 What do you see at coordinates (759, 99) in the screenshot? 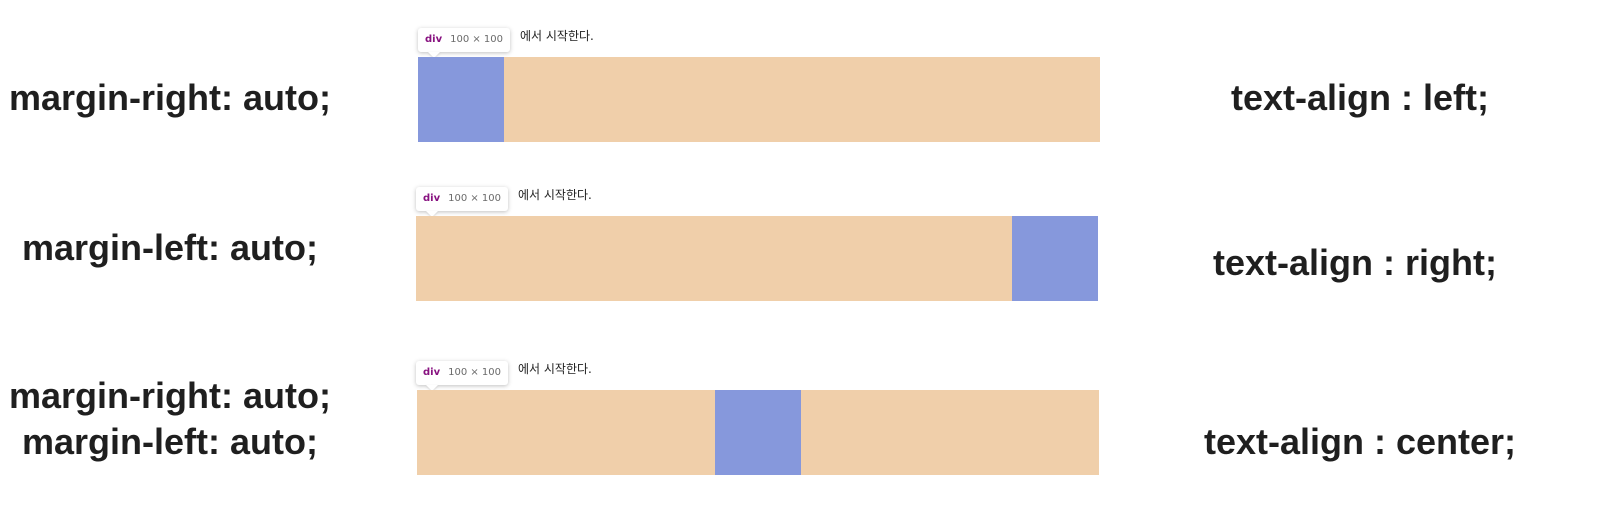
I see `container-bar-row1` at bounding box center [759, 99].